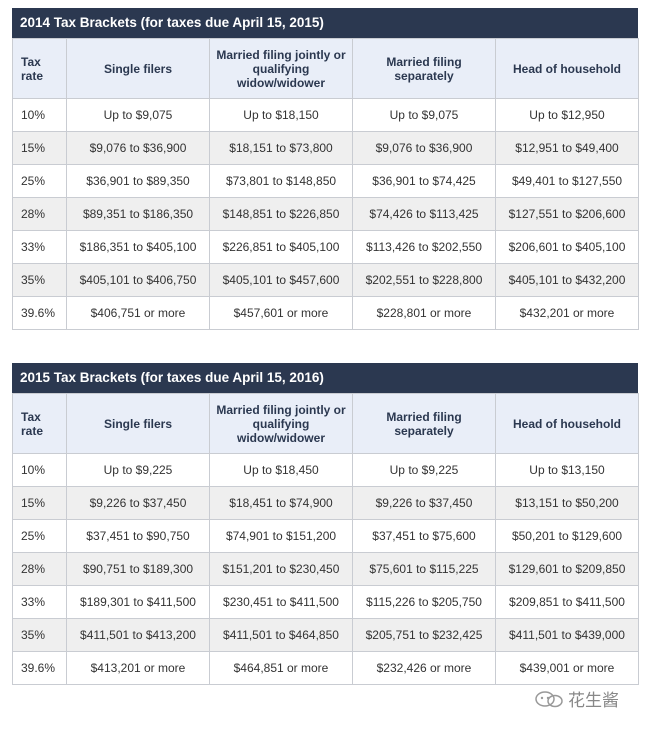 Image resolution: width=654 pixels, height=730 pixels. Describe the element at coordinates (567, 536) in the screenshot. I see `cell: $50,201 to $129,600` at that location.